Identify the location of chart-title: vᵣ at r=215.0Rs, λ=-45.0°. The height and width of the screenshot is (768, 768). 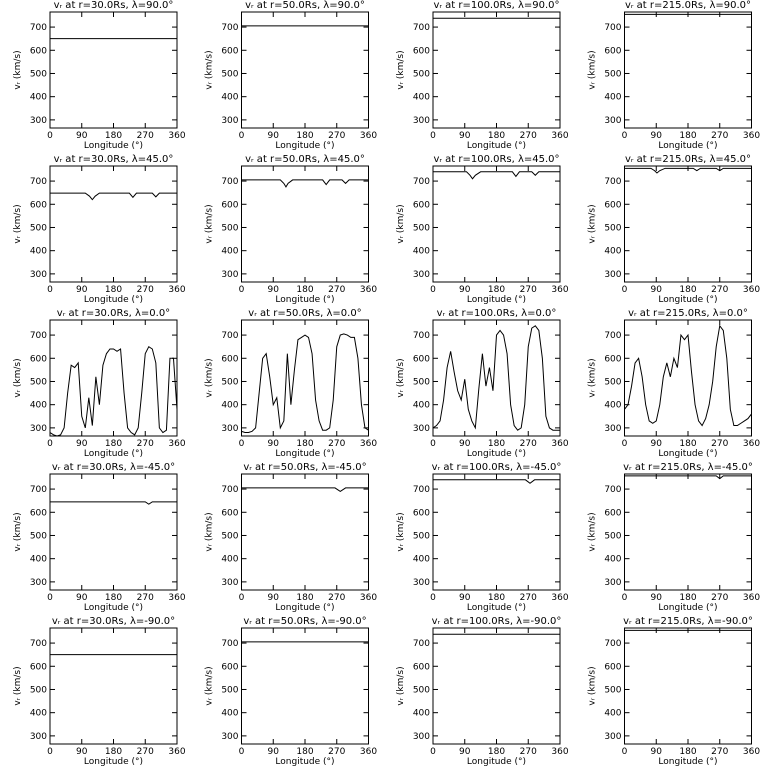
(688, 467).